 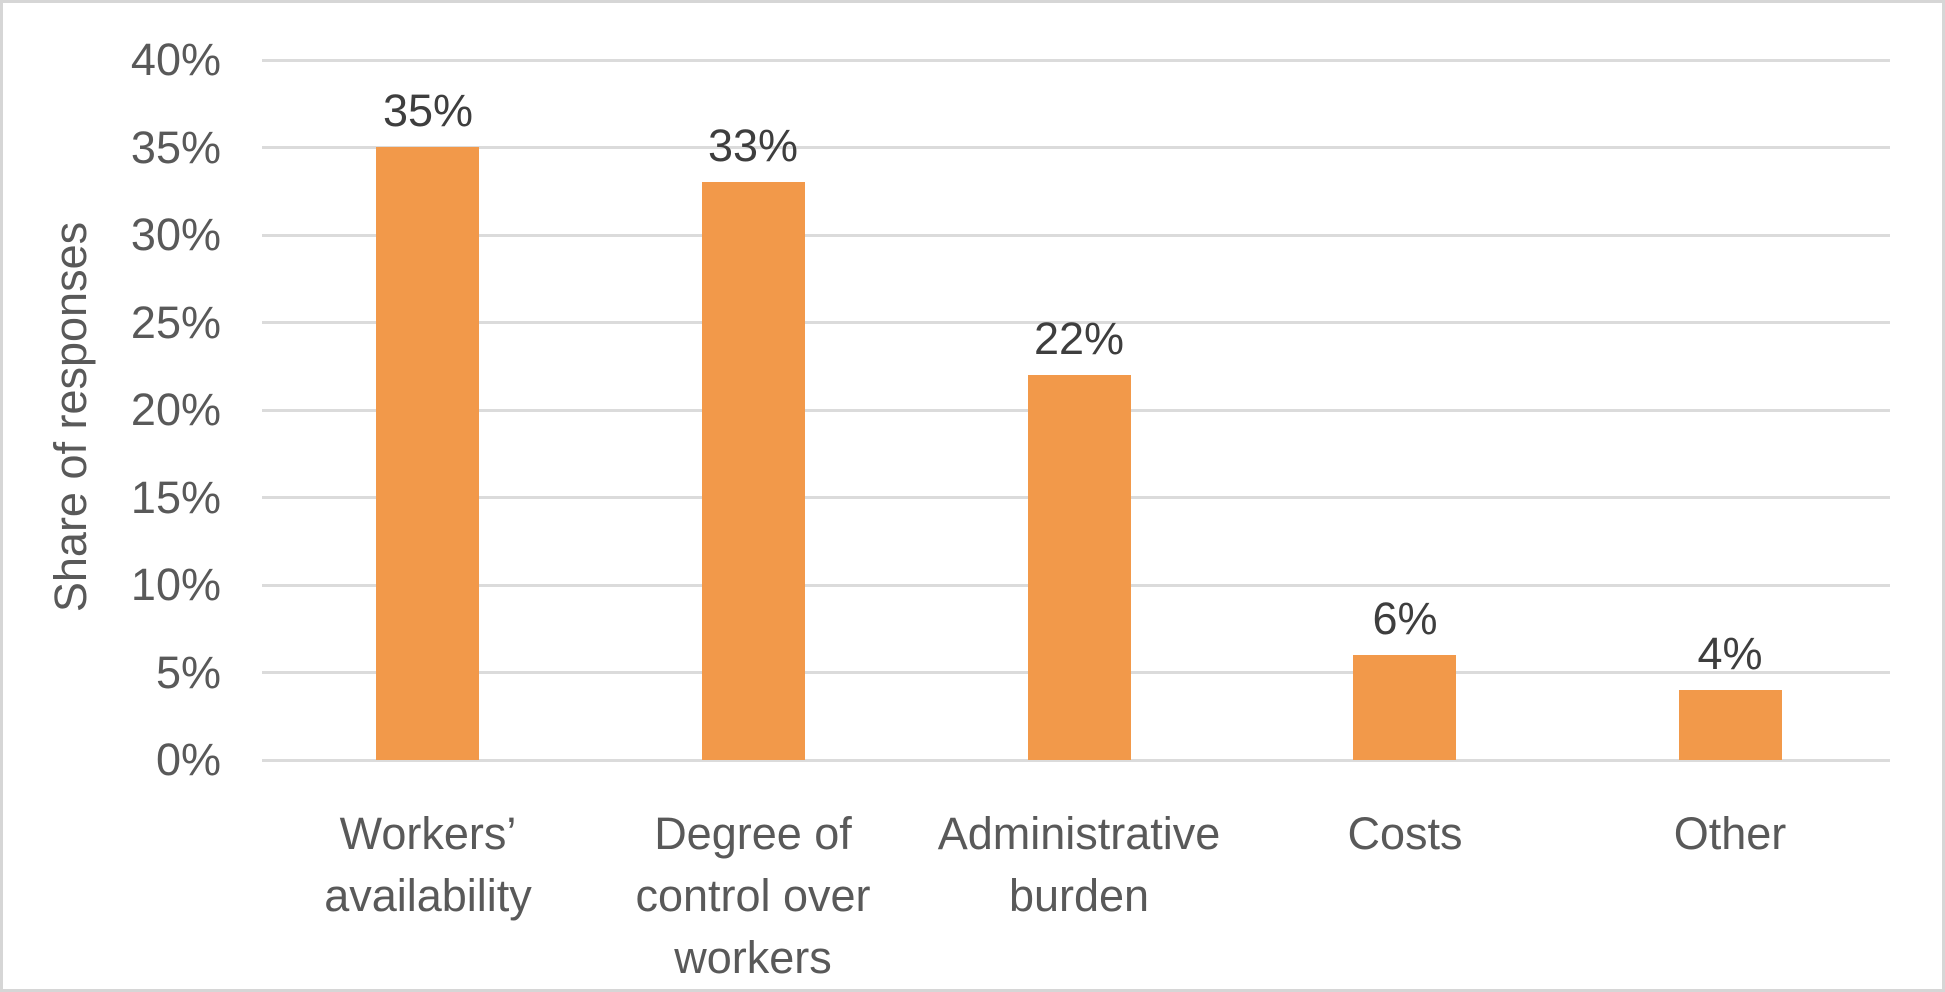 What do you see at coordinates (1730, 653) in the screenshot?
I see `bar-value-label: 4%` at bounding box center [1730, 653].